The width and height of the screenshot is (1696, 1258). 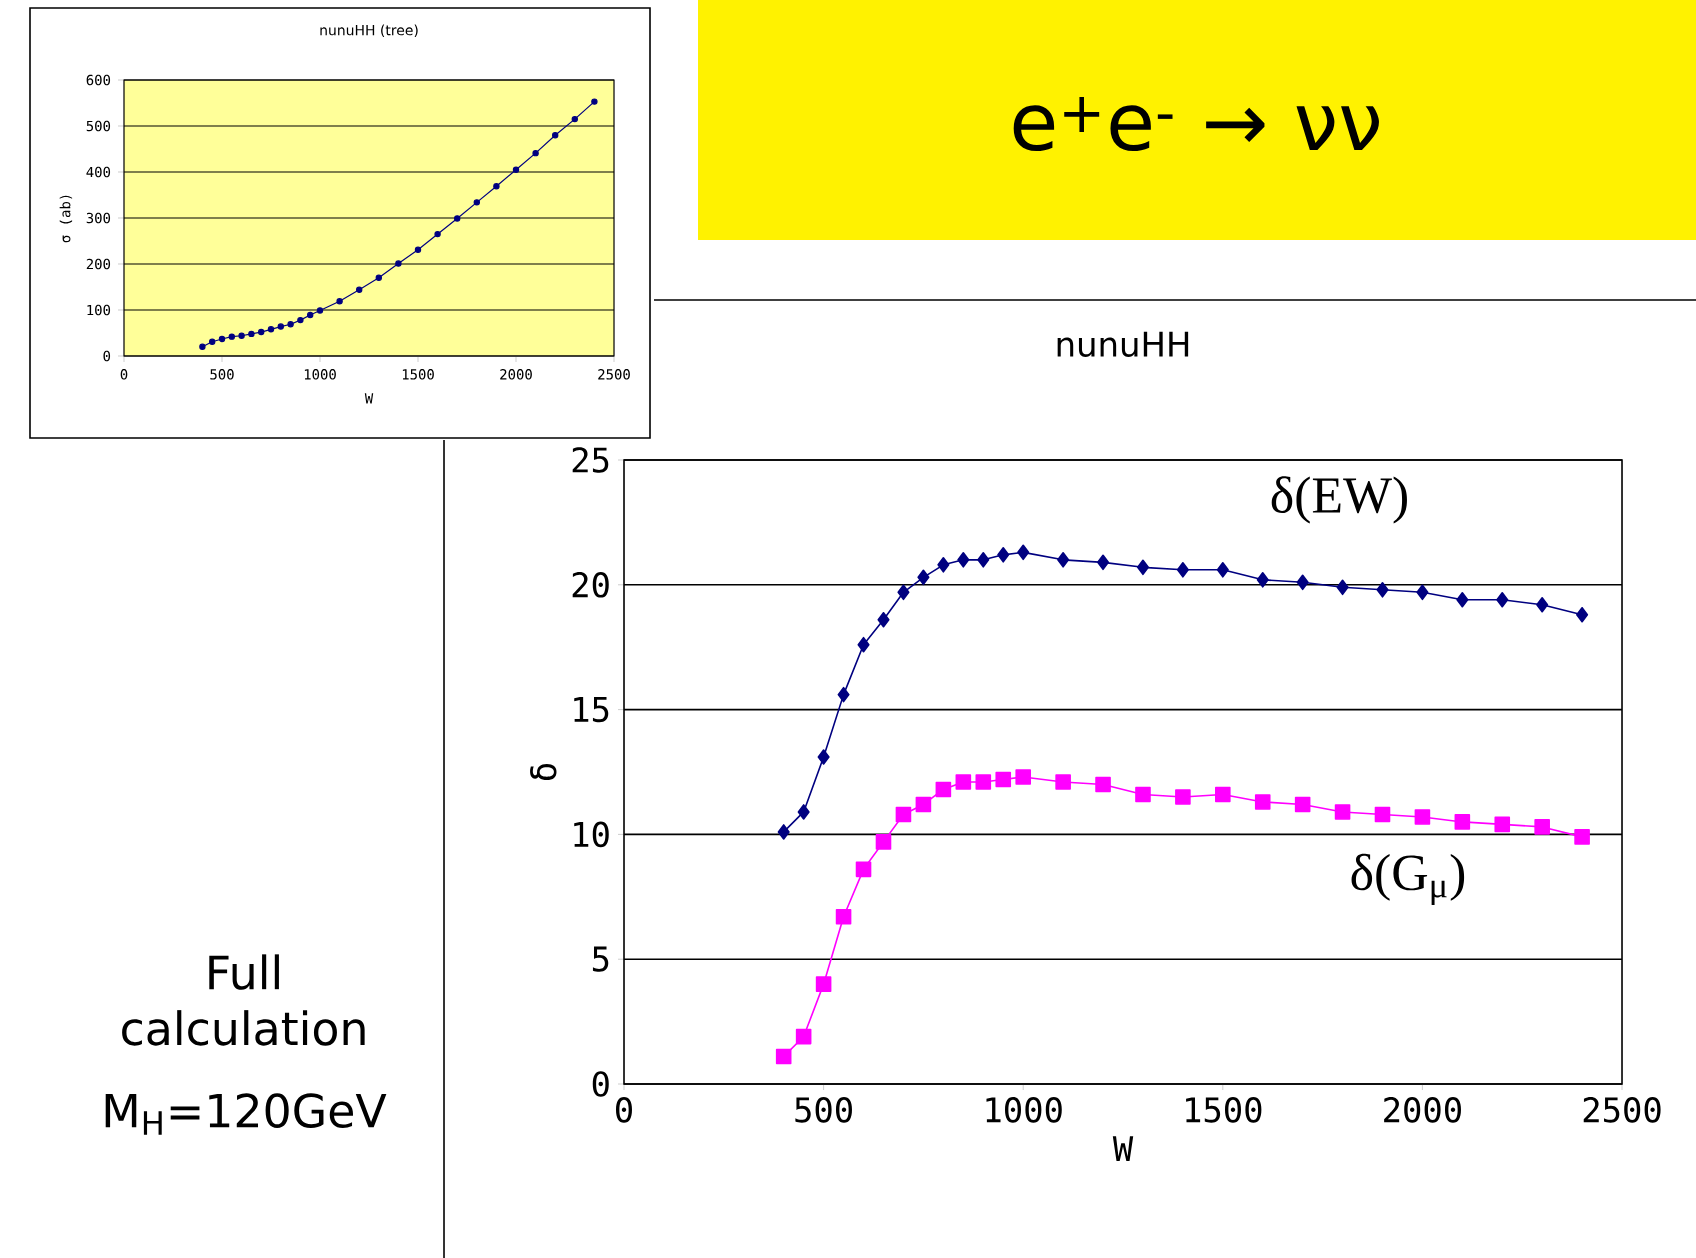 What do you see at coordinates (591, 834) in the screenshot?
I see `y-tick-label: 10` at bounding box center [591, 834].